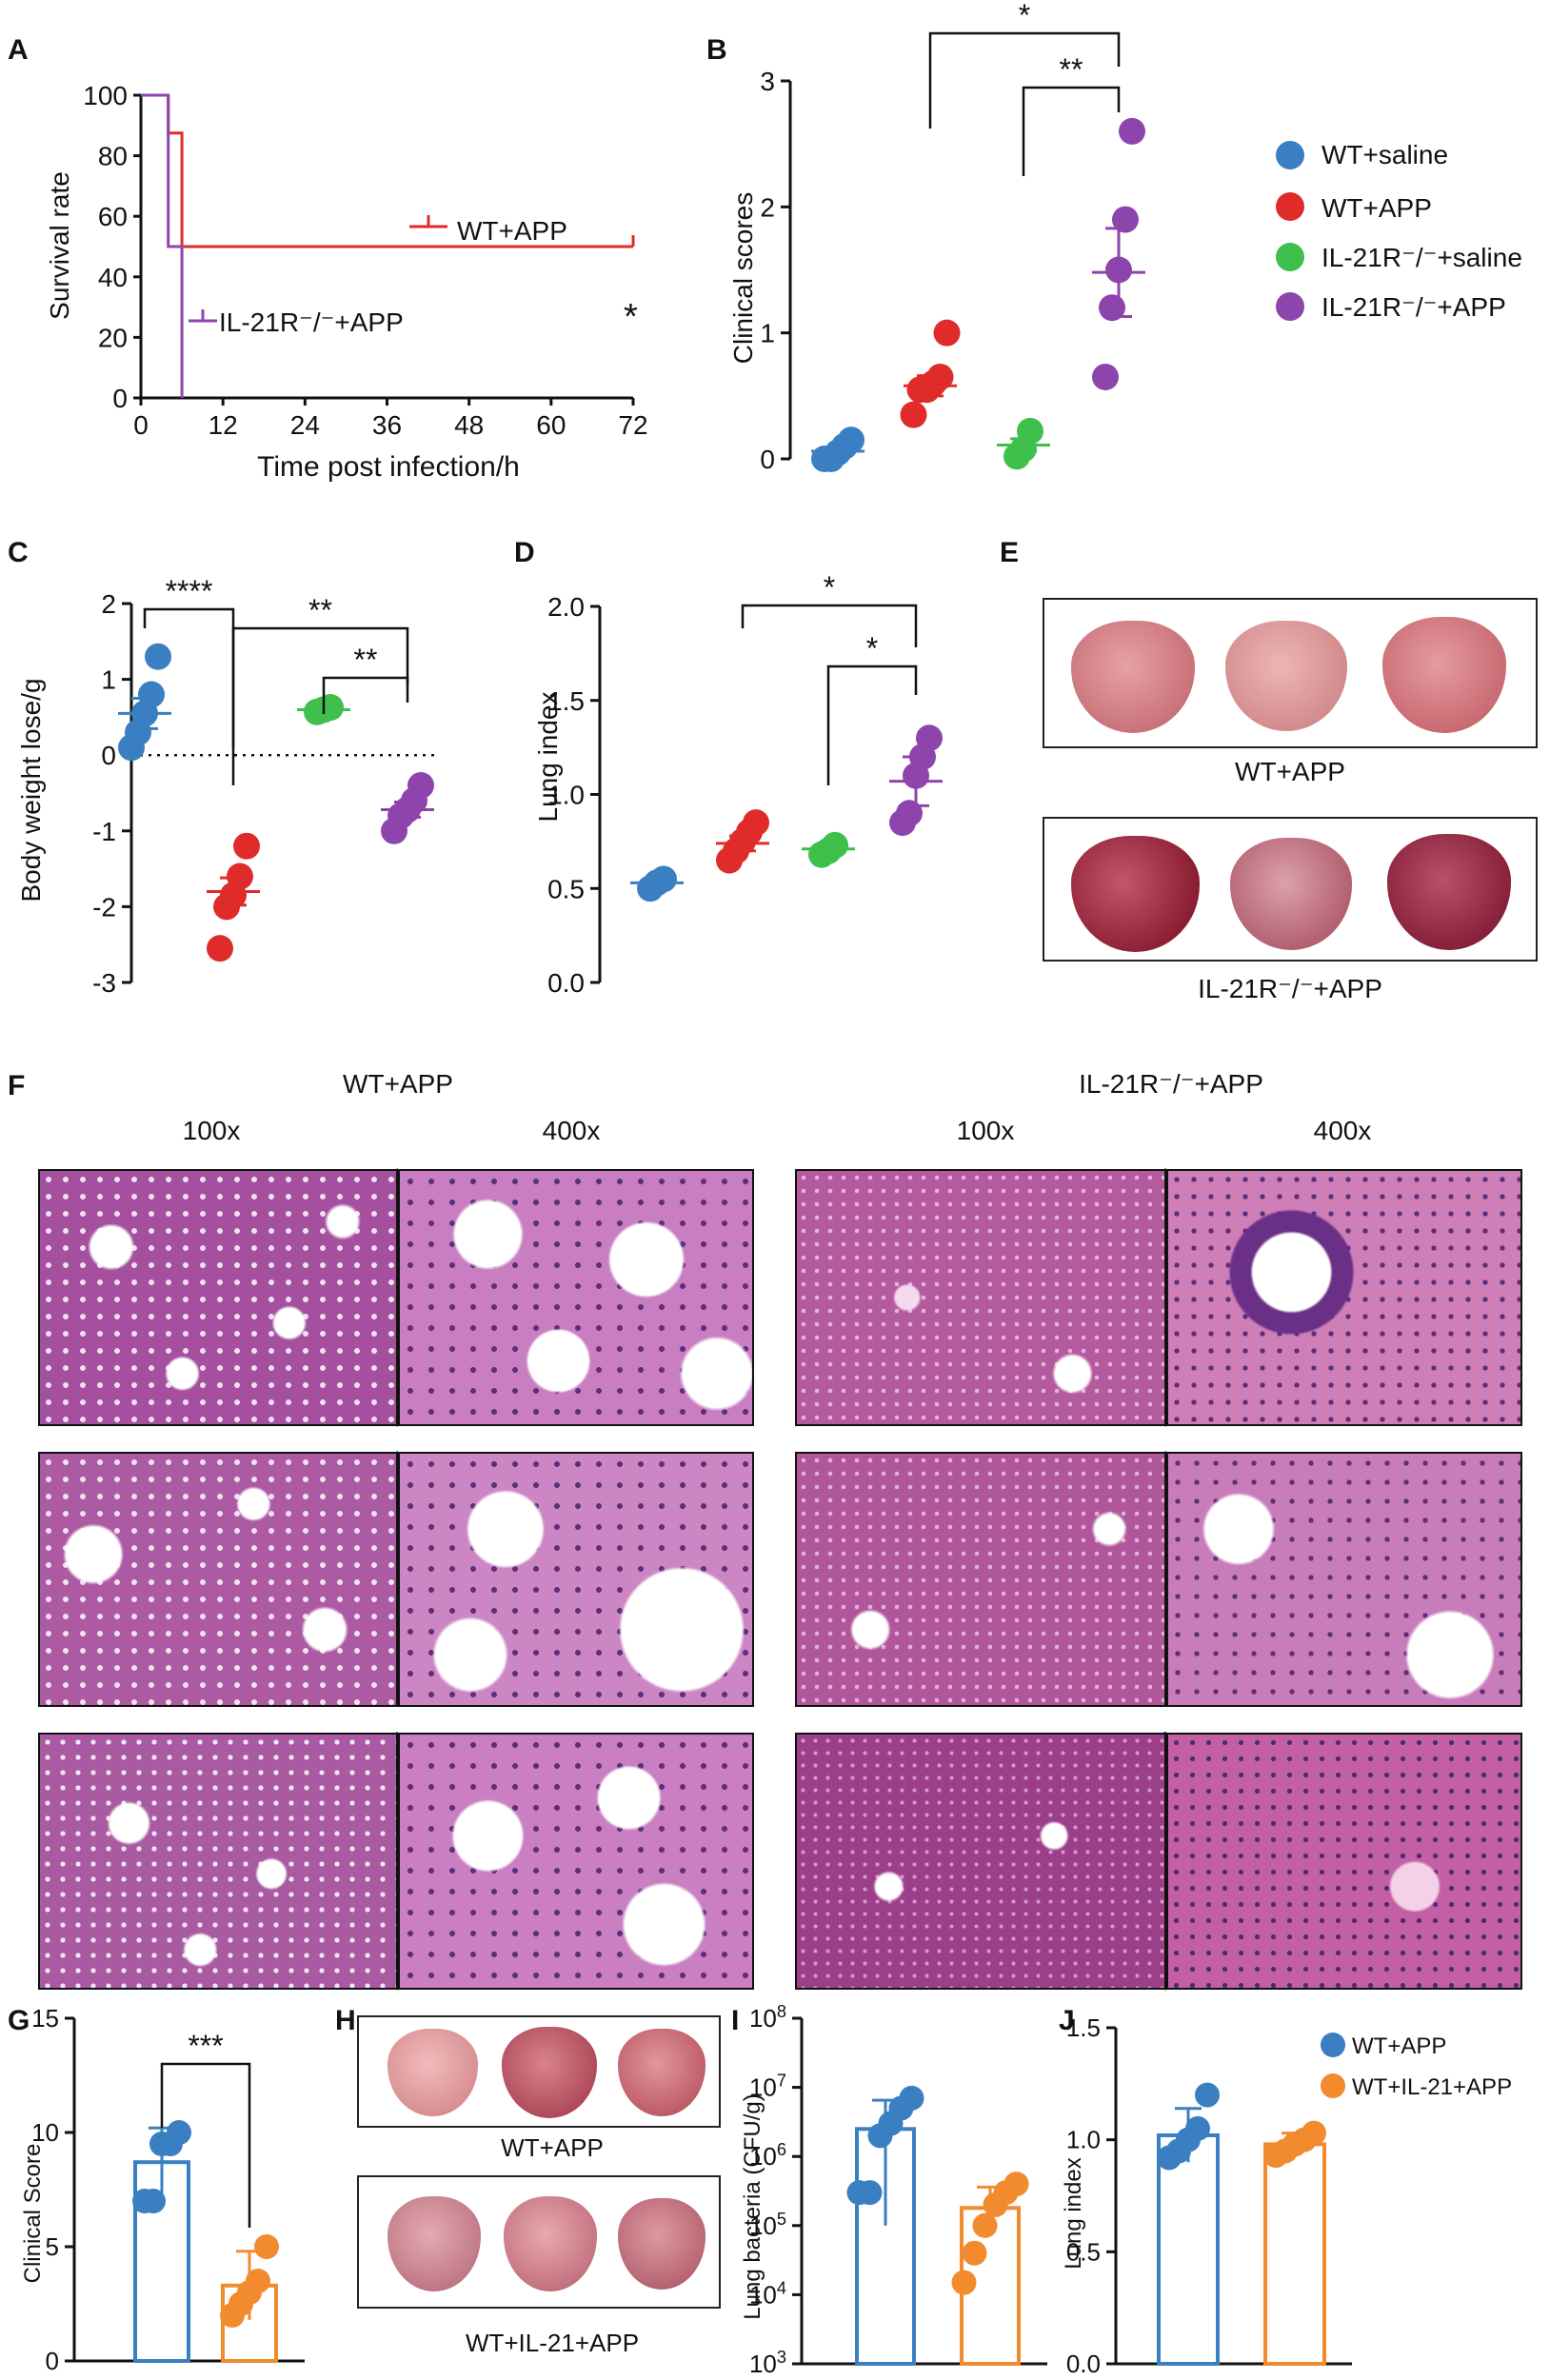 The image size is (1550, 2380). What do you see at coordinates (767, 2293) in the screenshot?
I see `panel-i-ytick-label: 10⁴` at bounding box center [767, 2293].